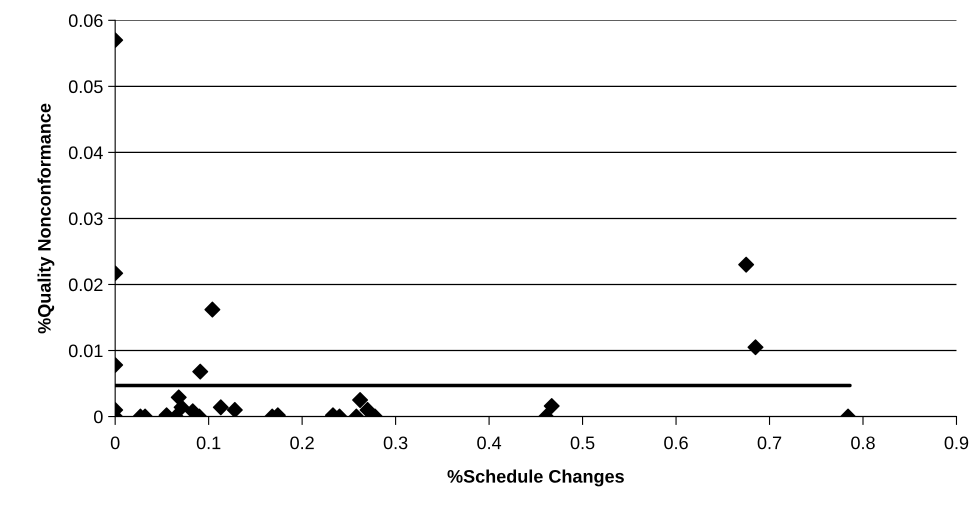 The image size is (976, 508). I want to click on x-tick-label: 0.1, so click(208, 443).